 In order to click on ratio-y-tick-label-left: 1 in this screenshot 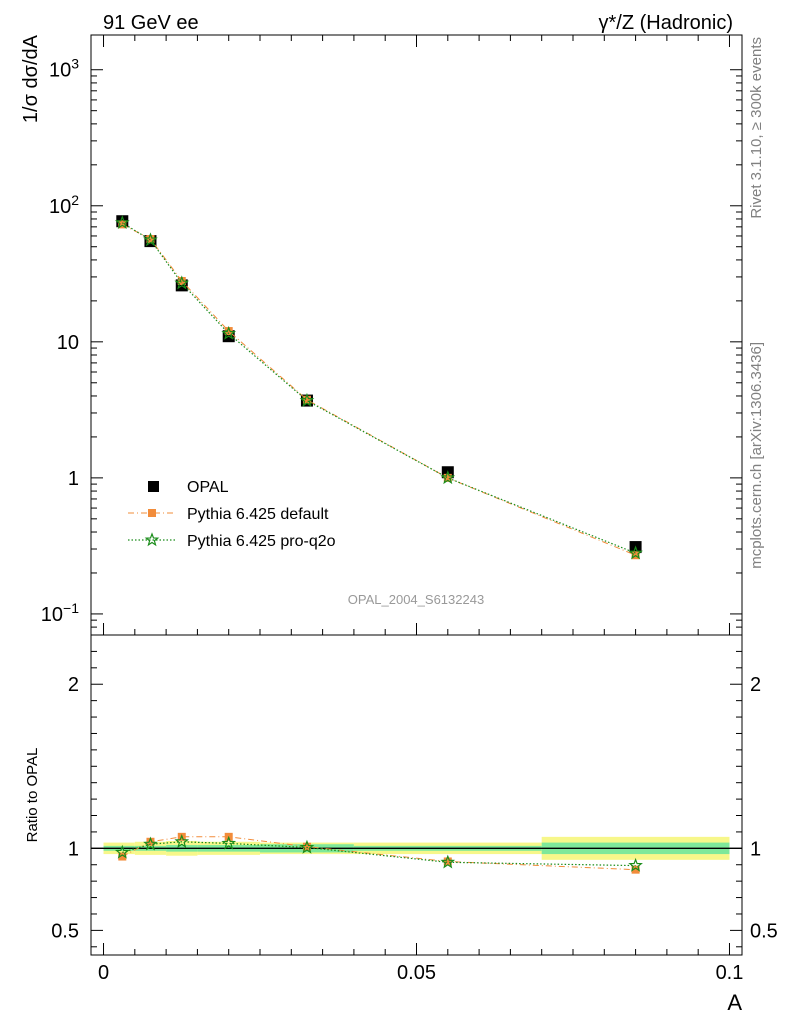, I will do `click(73, 849)`.